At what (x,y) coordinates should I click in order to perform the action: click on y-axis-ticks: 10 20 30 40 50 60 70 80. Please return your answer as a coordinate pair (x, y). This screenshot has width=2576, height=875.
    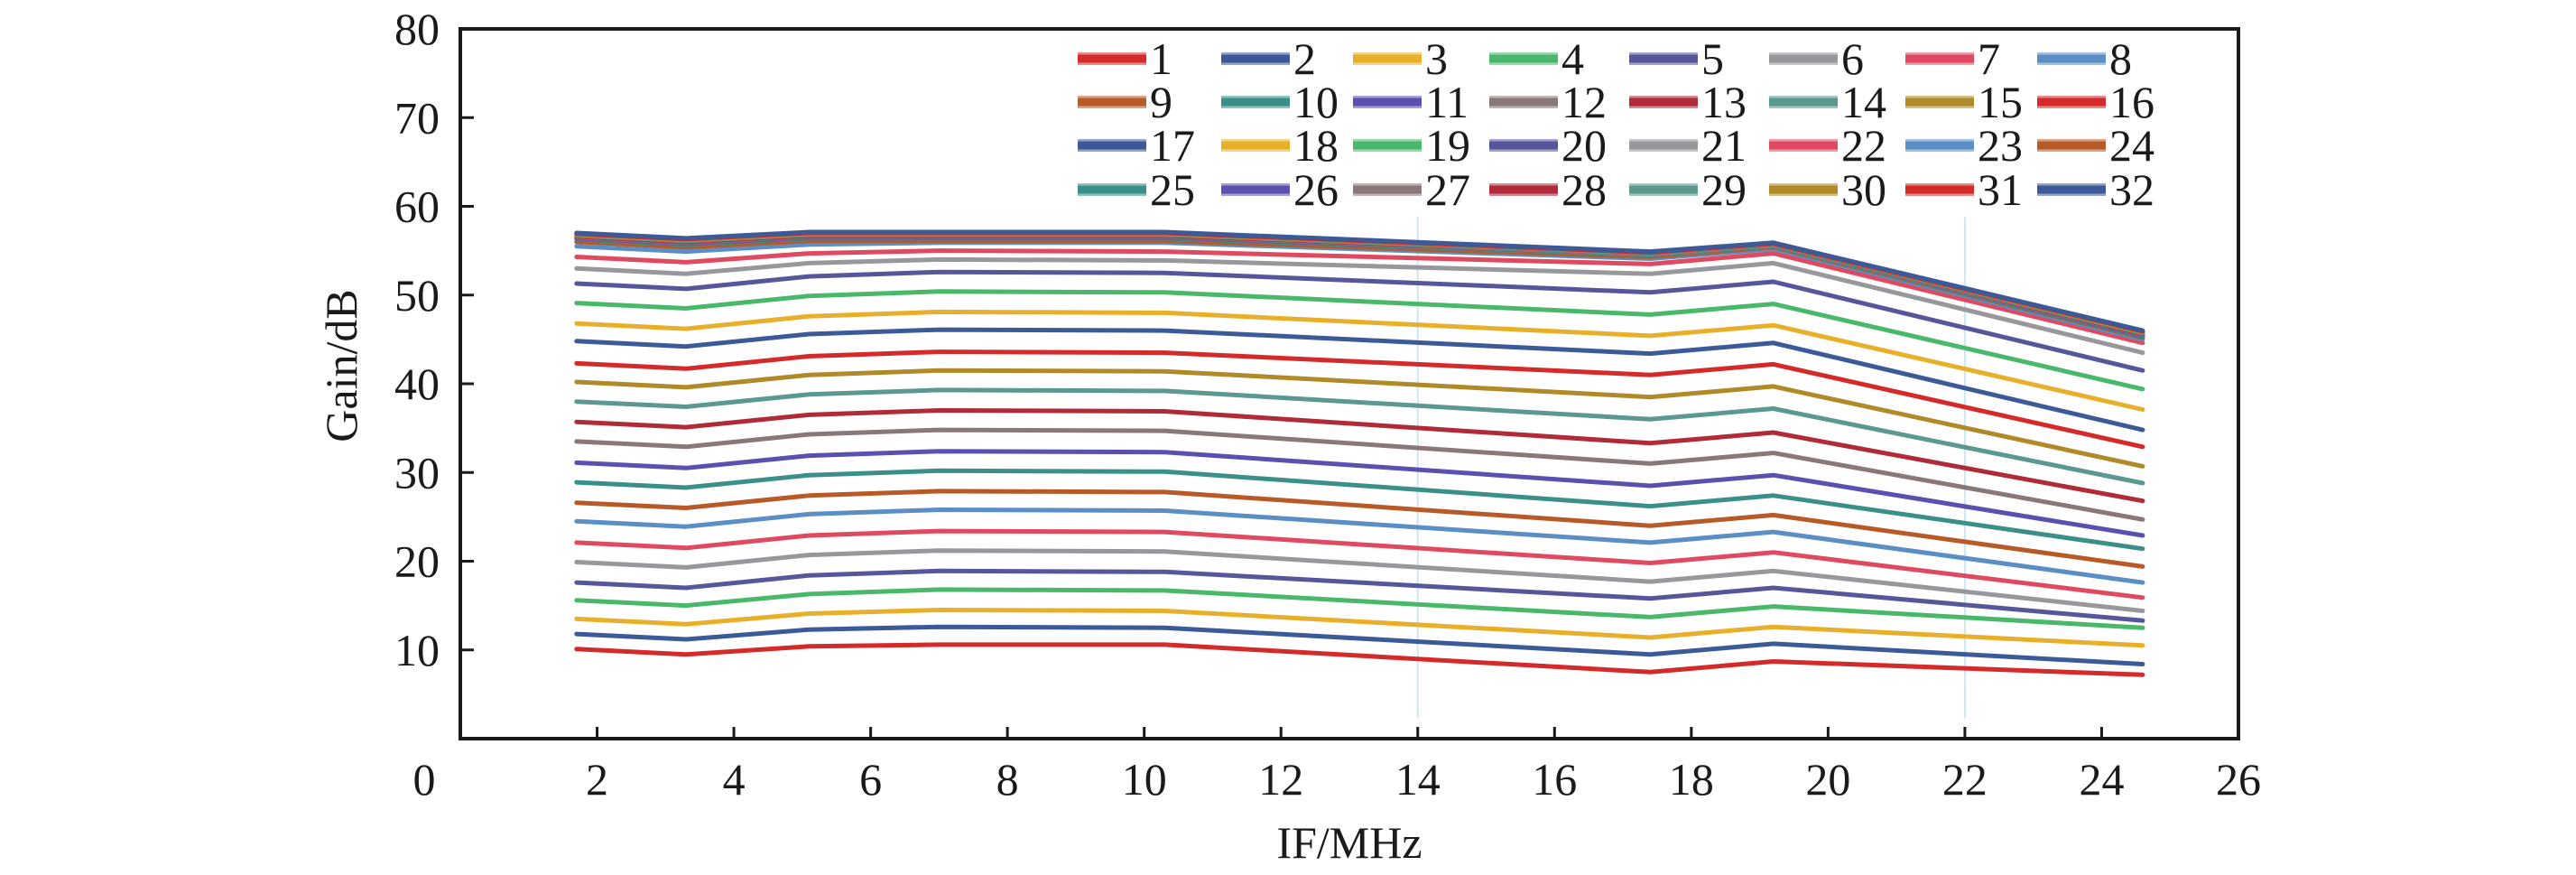
    Looking at the image, I should click on (434, 339).